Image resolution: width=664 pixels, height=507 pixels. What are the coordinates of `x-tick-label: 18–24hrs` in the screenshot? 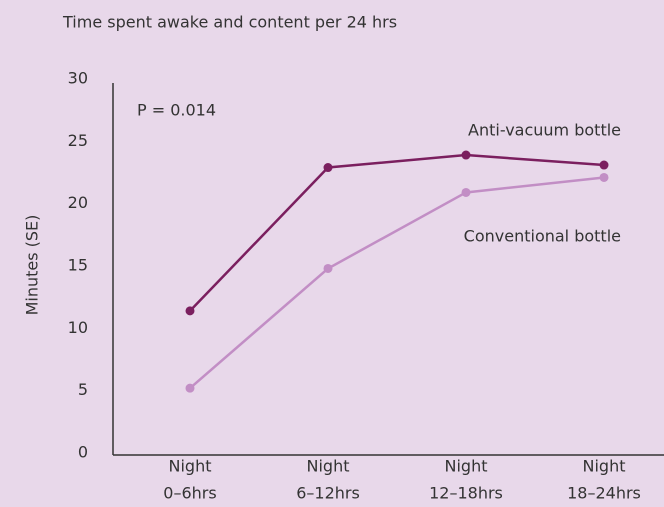 It's located at (604, 493).